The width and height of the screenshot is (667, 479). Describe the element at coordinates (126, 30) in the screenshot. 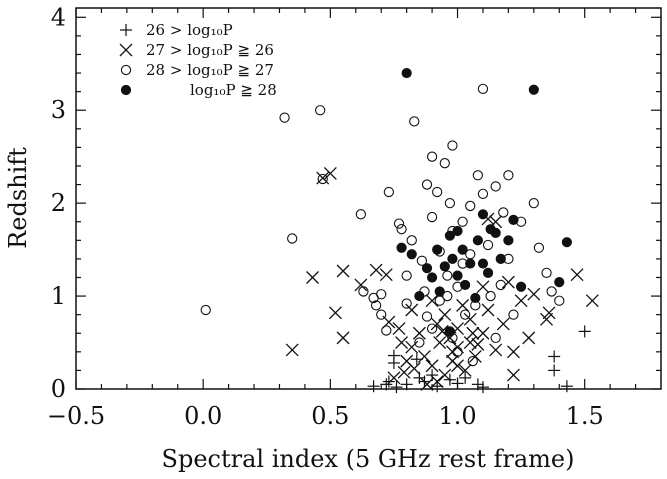

I see `legend-plus-marker` at that location.